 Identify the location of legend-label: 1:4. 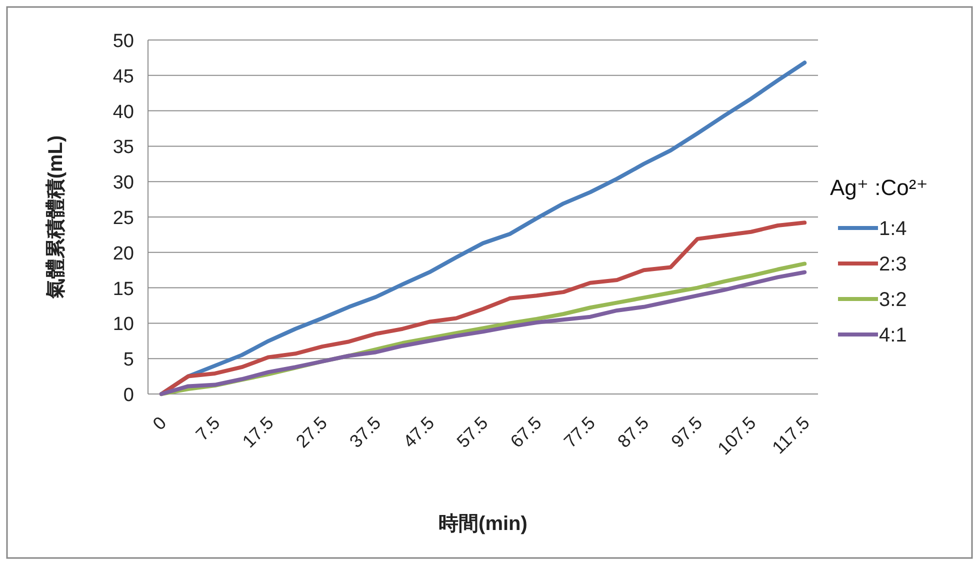
(893, 229).